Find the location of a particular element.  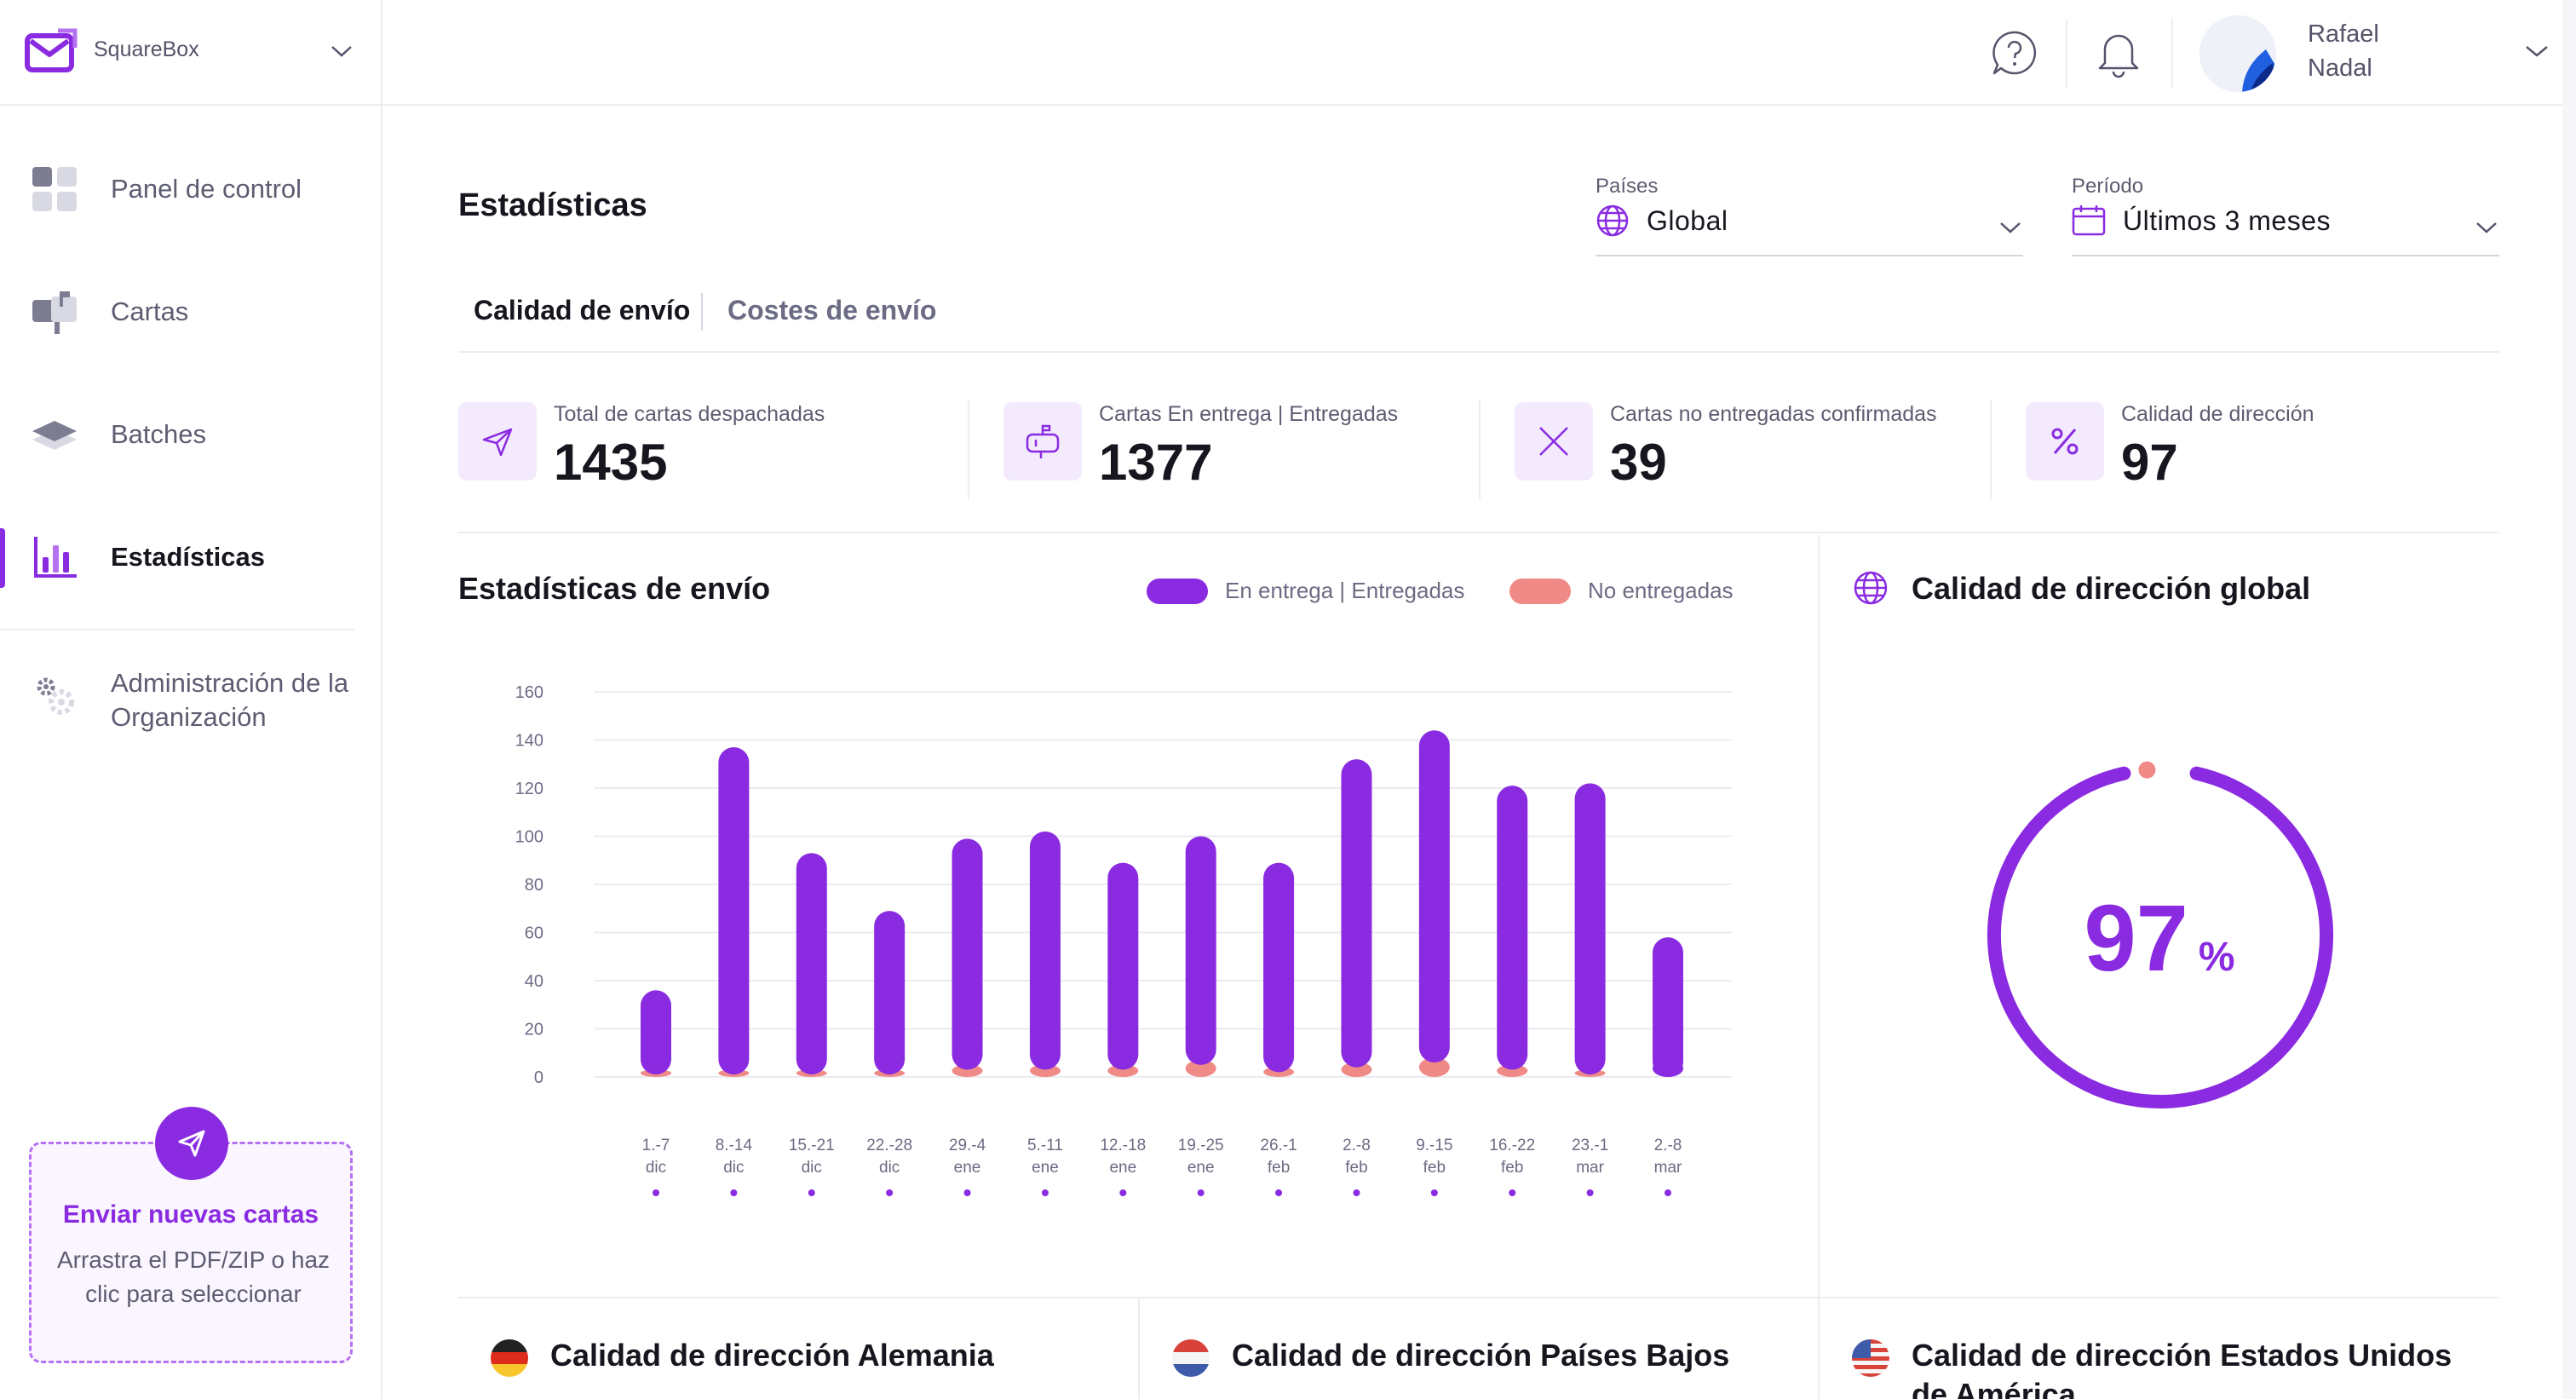

sidebar-item-administracion: Administración de la Organización is located at coordinates (191, 707).